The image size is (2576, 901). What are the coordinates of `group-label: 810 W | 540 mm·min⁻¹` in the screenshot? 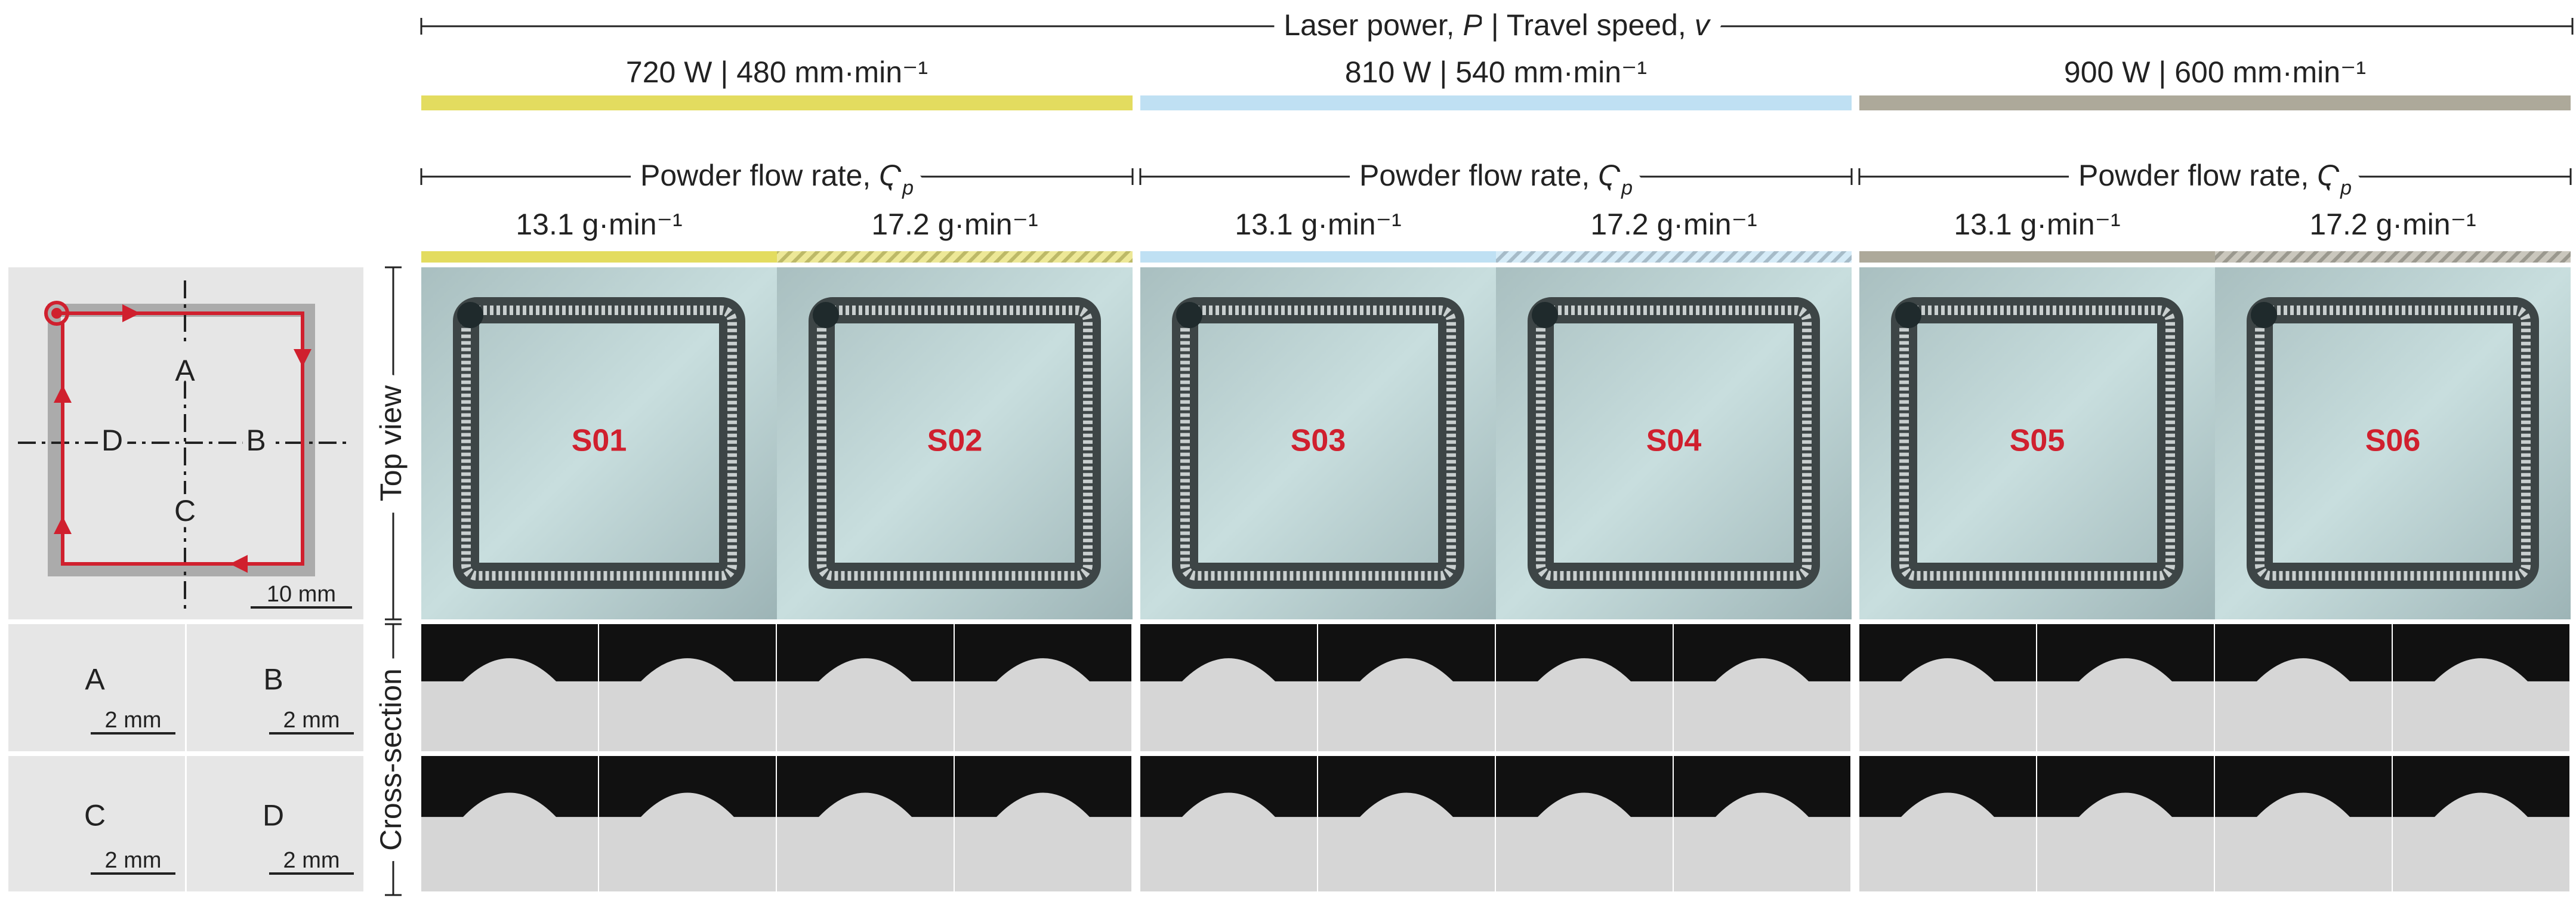 It's located at (1496, 72).